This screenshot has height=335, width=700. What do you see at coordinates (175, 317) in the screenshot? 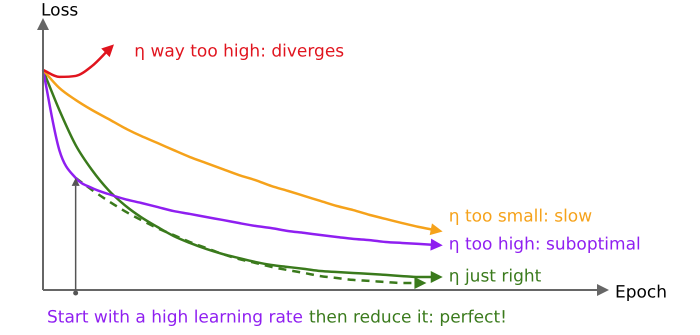
I see `text: Start with a high learning rate` at bounding box center [175, 317].